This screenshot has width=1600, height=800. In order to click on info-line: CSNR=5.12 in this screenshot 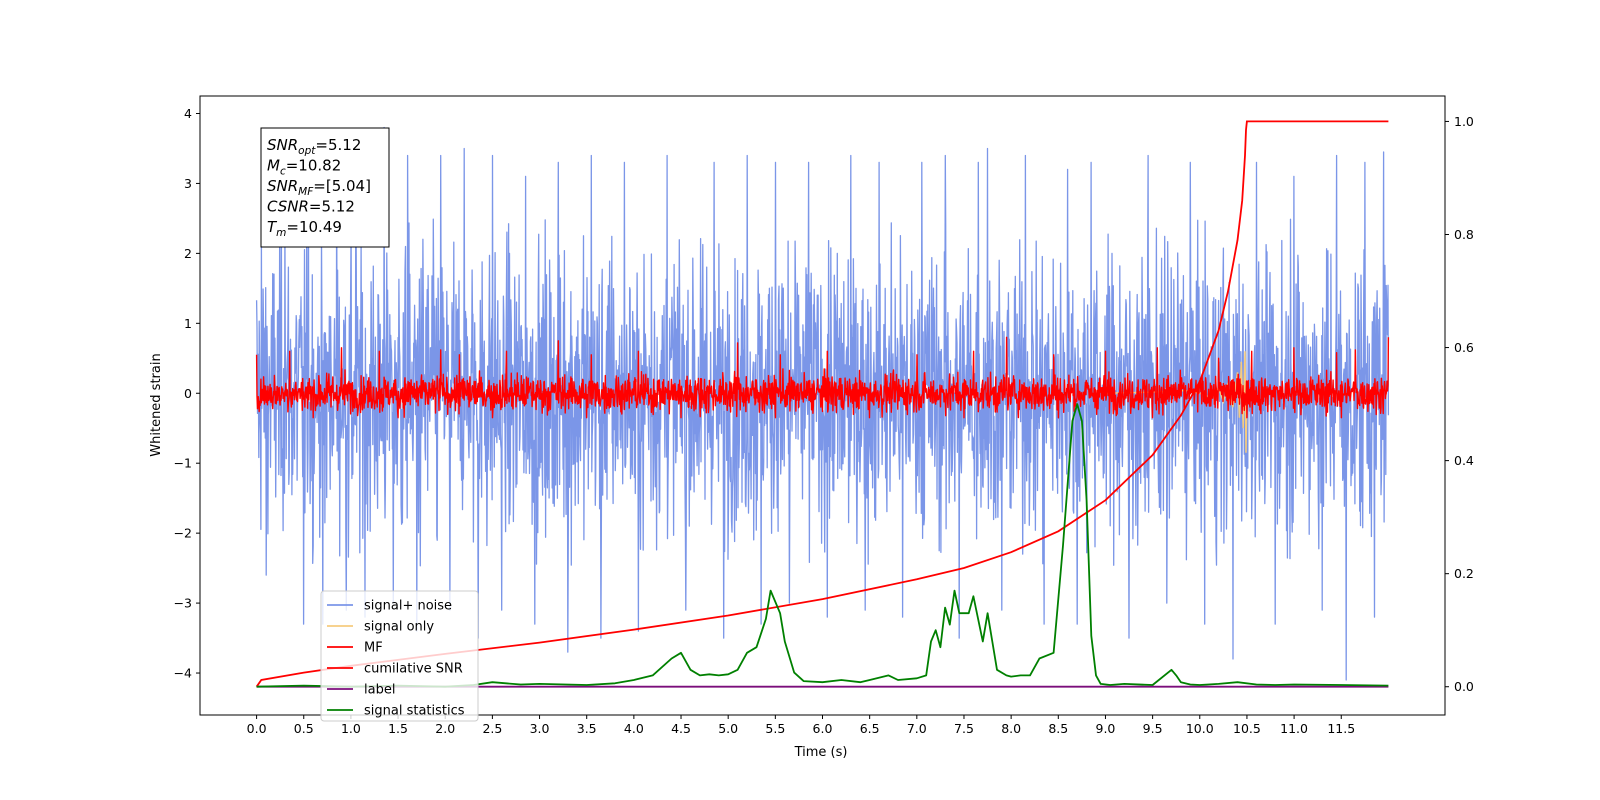, I will do `click(311, 207)`.